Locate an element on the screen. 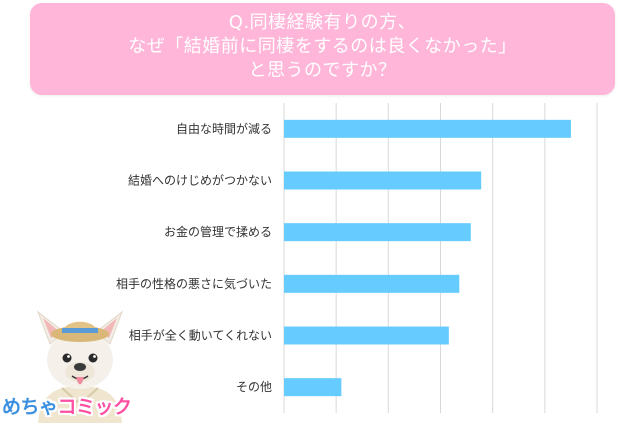 The height and width of the screenshot is (423, 640). french-bulldog-mascot-icon is located at coordinates (80, 366).